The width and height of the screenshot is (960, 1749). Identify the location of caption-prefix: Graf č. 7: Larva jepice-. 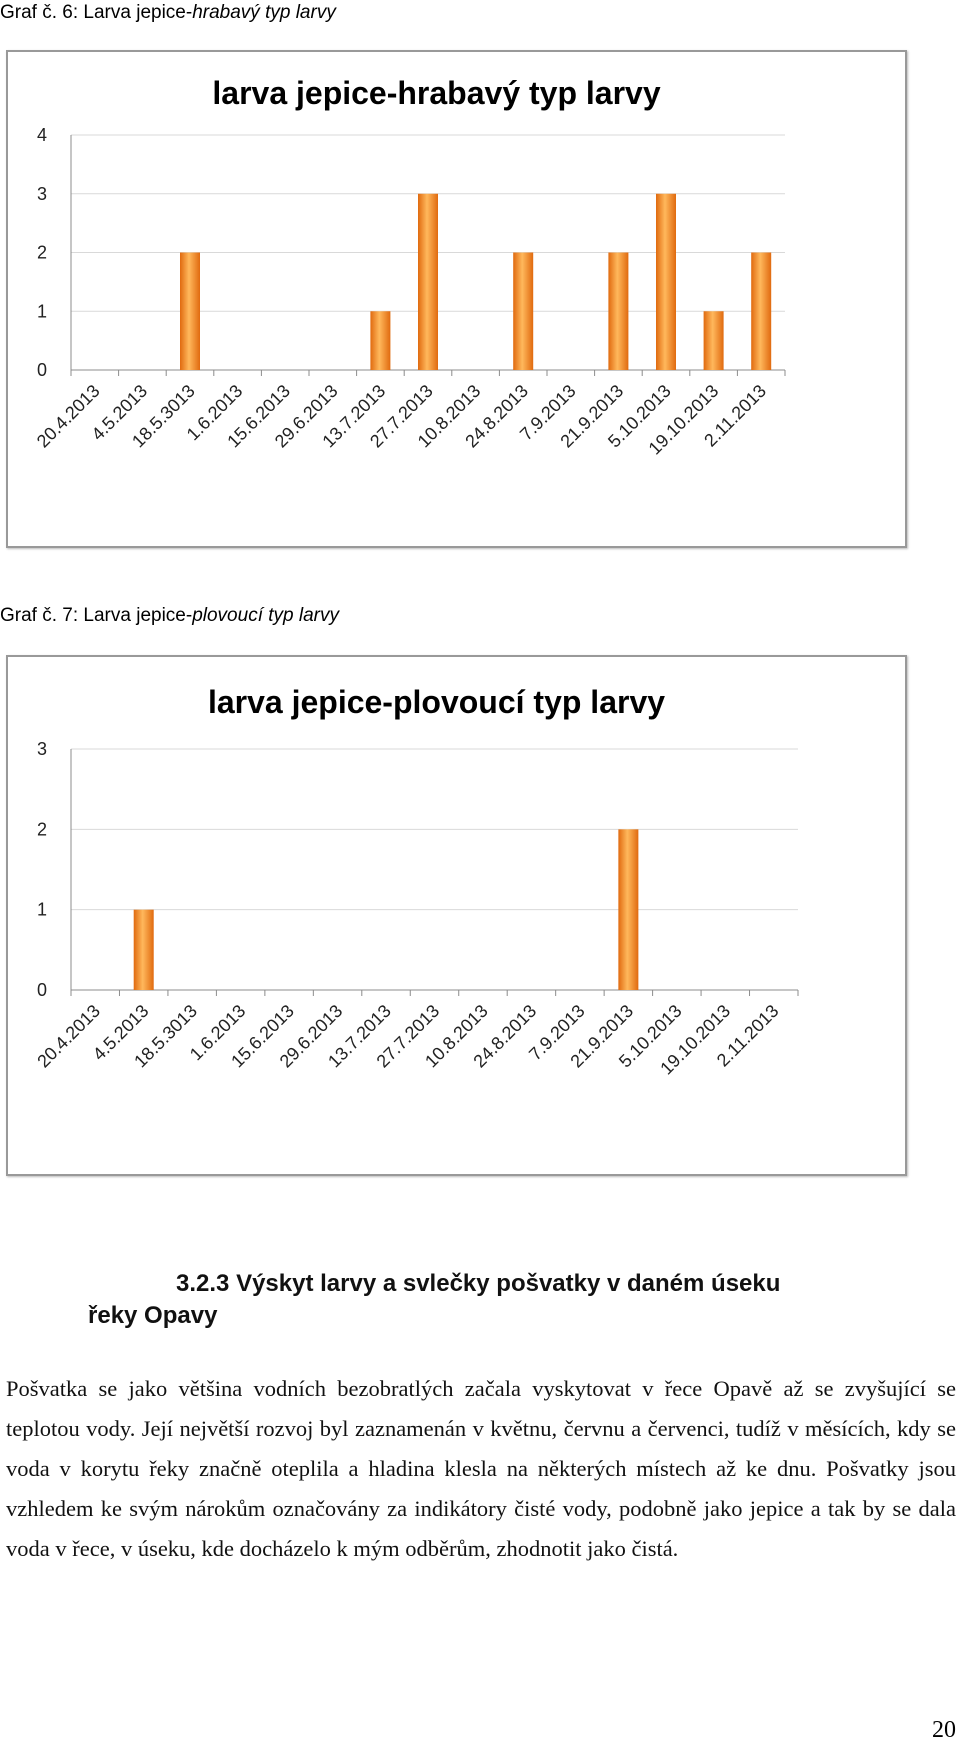
(96, 615).